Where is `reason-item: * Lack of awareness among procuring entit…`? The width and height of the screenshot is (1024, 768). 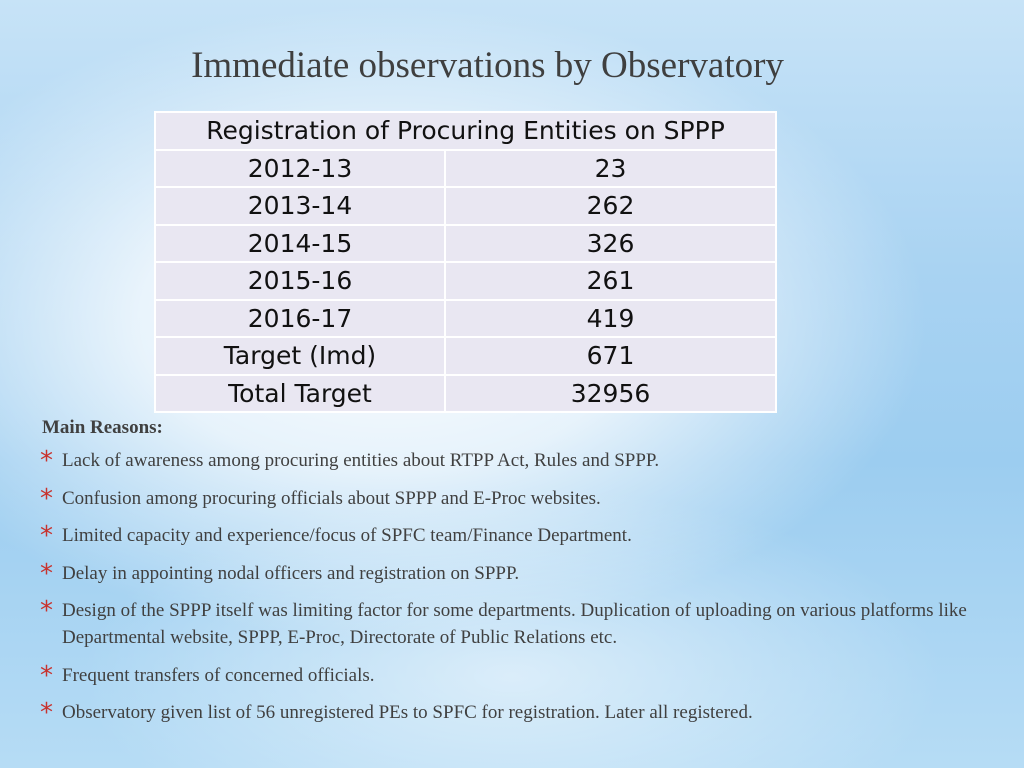 reason-item: * Lack of awareness among procuring entit… is located at coordinates (520, 461).